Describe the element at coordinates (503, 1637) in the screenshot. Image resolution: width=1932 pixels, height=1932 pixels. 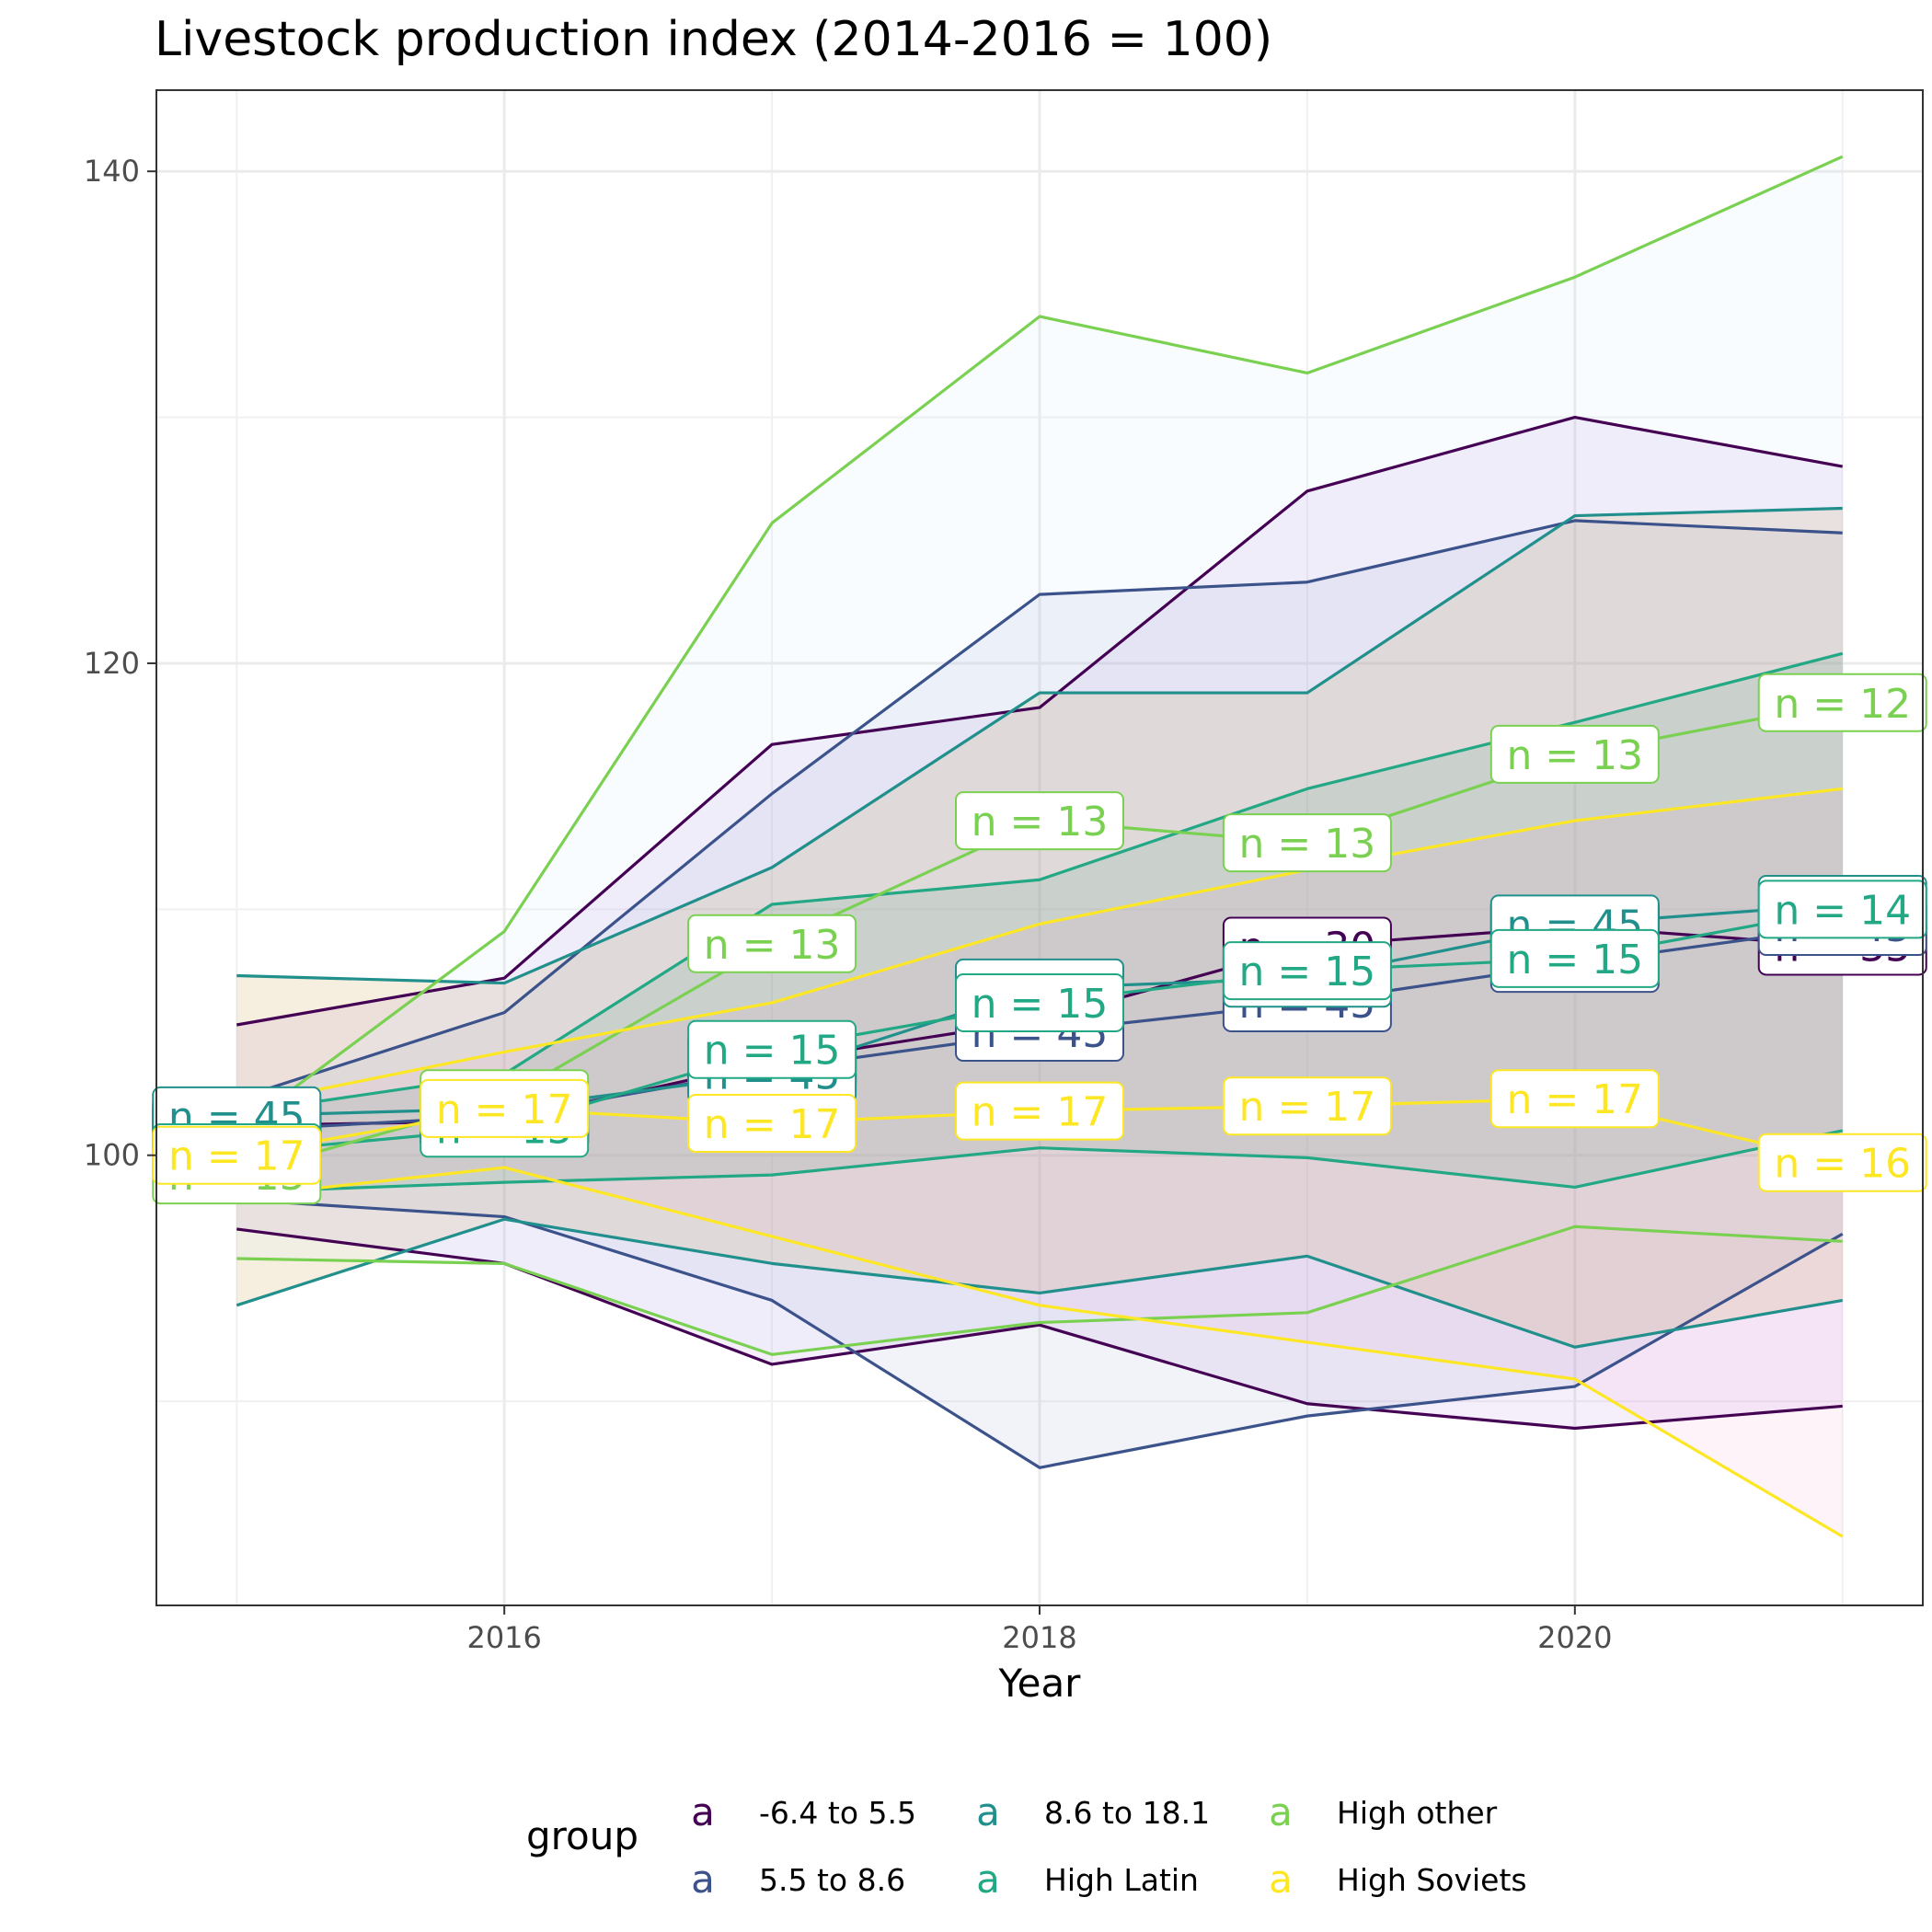
I see `x-tick-label: 2016` at that location.